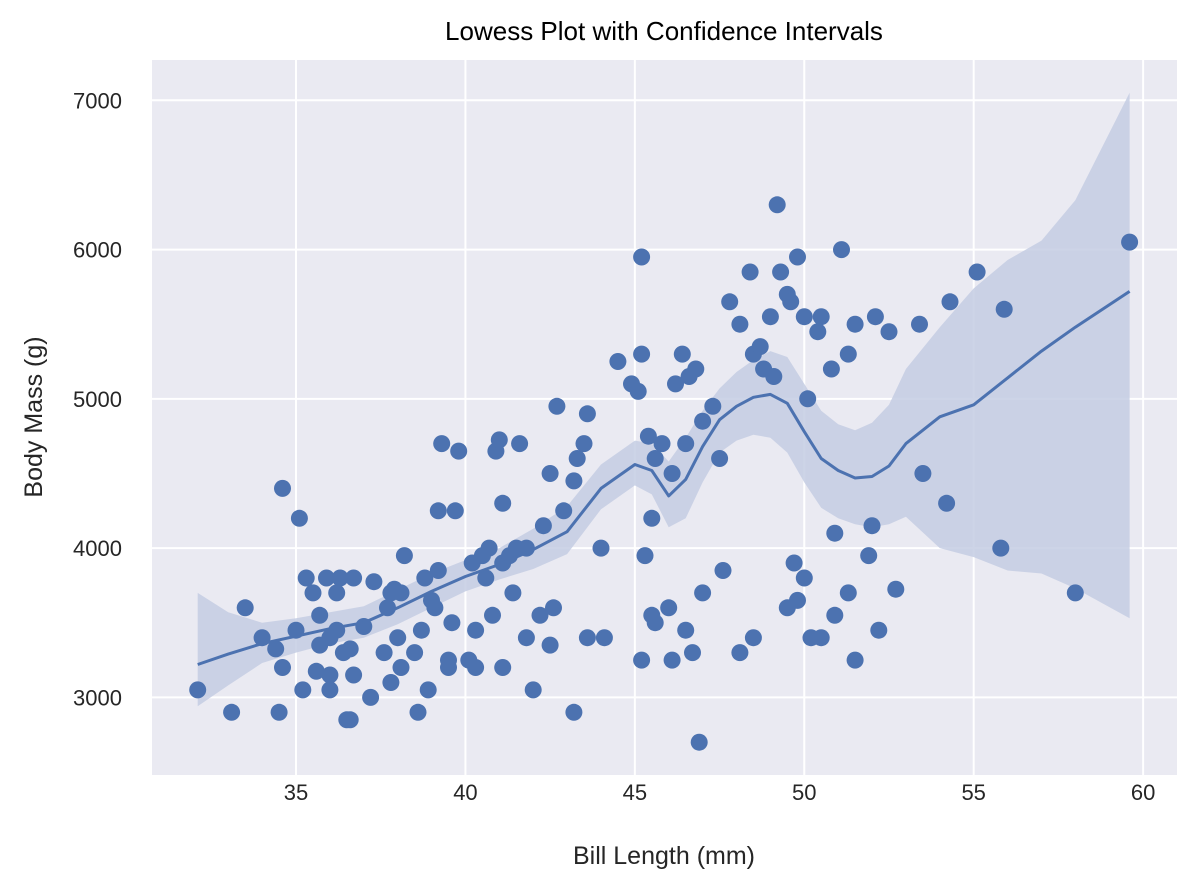 The width and height of the screenshot is (1198, 890). Describe the element at coordinates (97, 548) in the screenshot. I see `y-tick-label: 4000` at that location.